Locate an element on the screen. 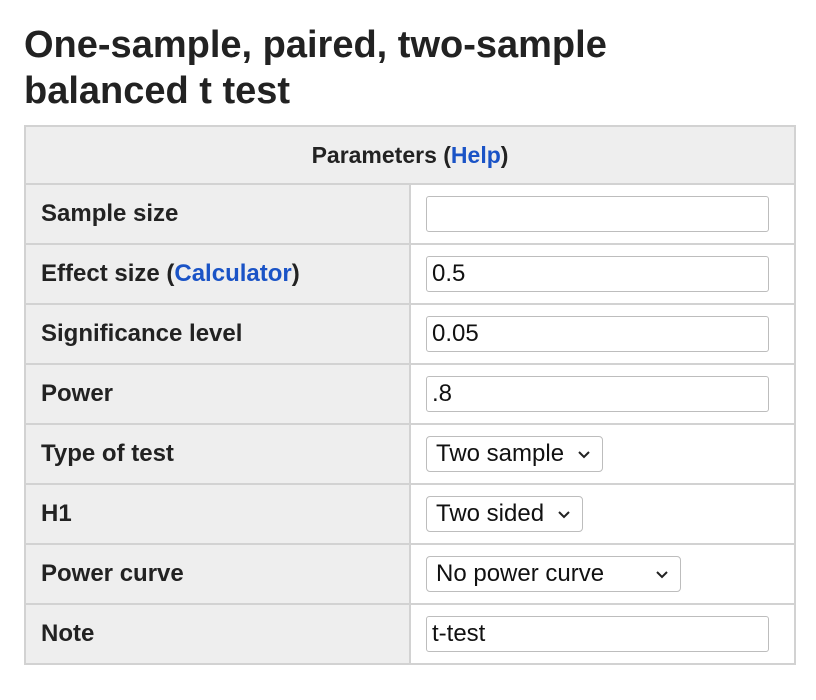 This screenshot has height=700, width=816. parameters-header: Parameters (Help) is located at coordinates (410, 155).